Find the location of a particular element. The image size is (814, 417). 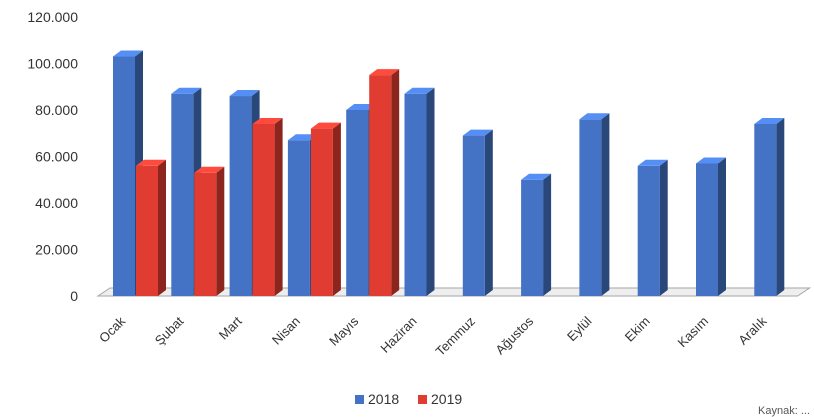

y-tick-label: 120.000 is located at coordinates (52, 17).